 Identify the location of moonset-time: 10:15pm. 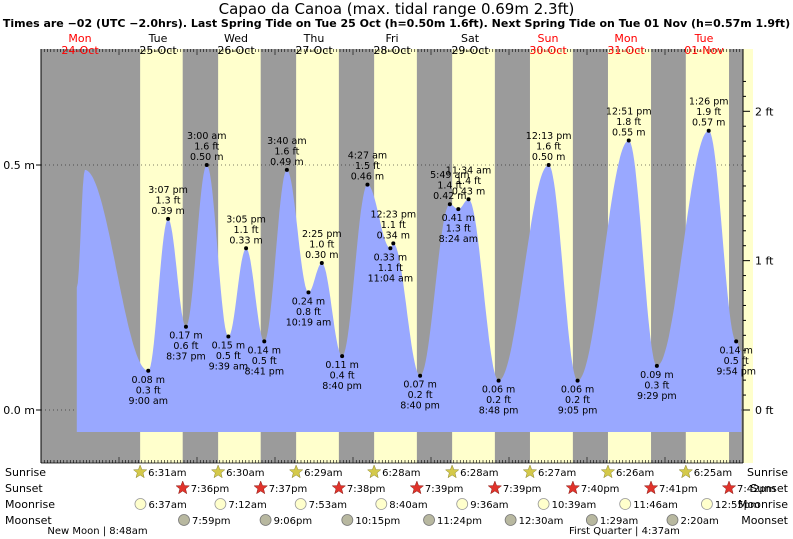
(377, 521).